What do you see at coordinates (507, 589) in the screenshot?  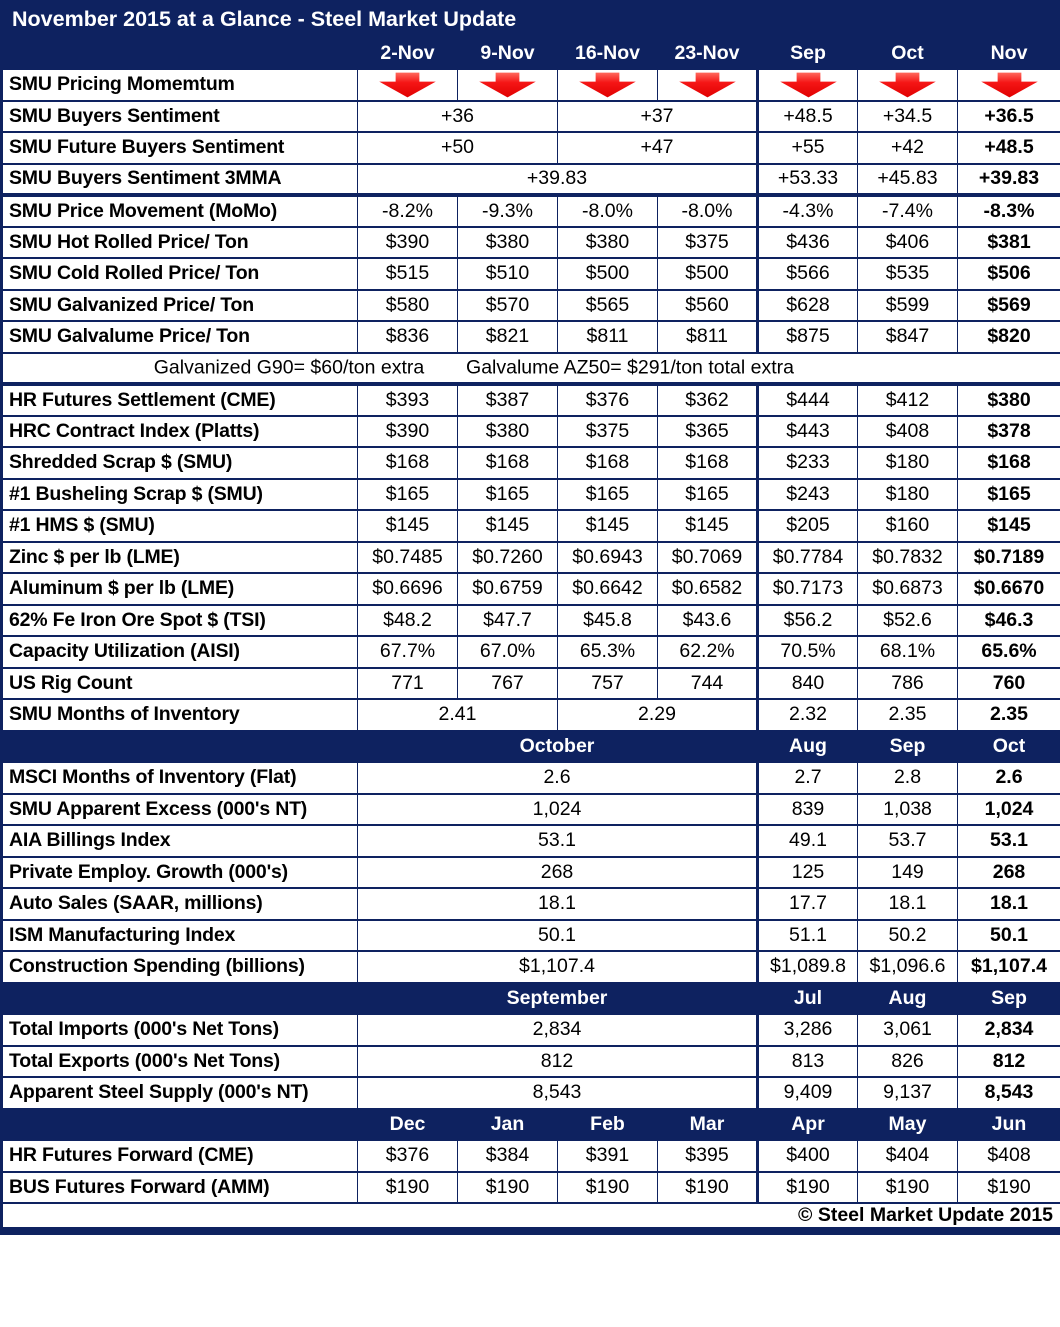 I see `value-cell: $0.6759` at bounding box center [507, 589].